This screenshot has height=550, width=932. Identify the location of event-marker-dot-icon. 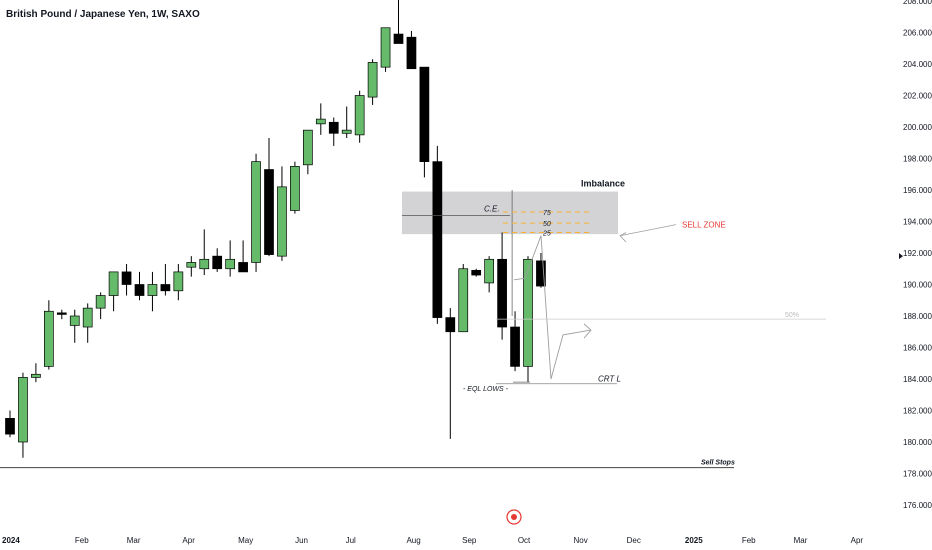
(514, 517).